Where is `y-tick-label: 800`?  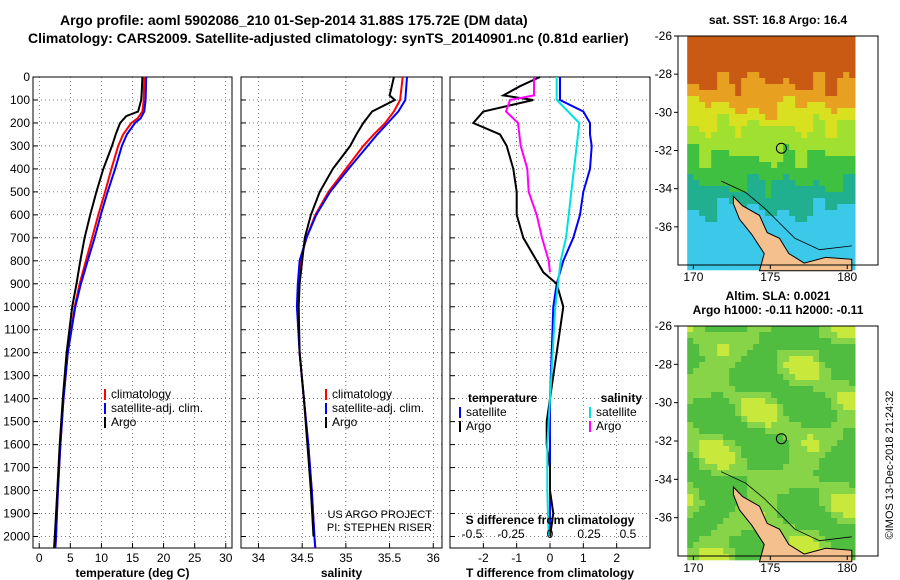
y-tick-label: 800 is located at coordinates (20, 261).